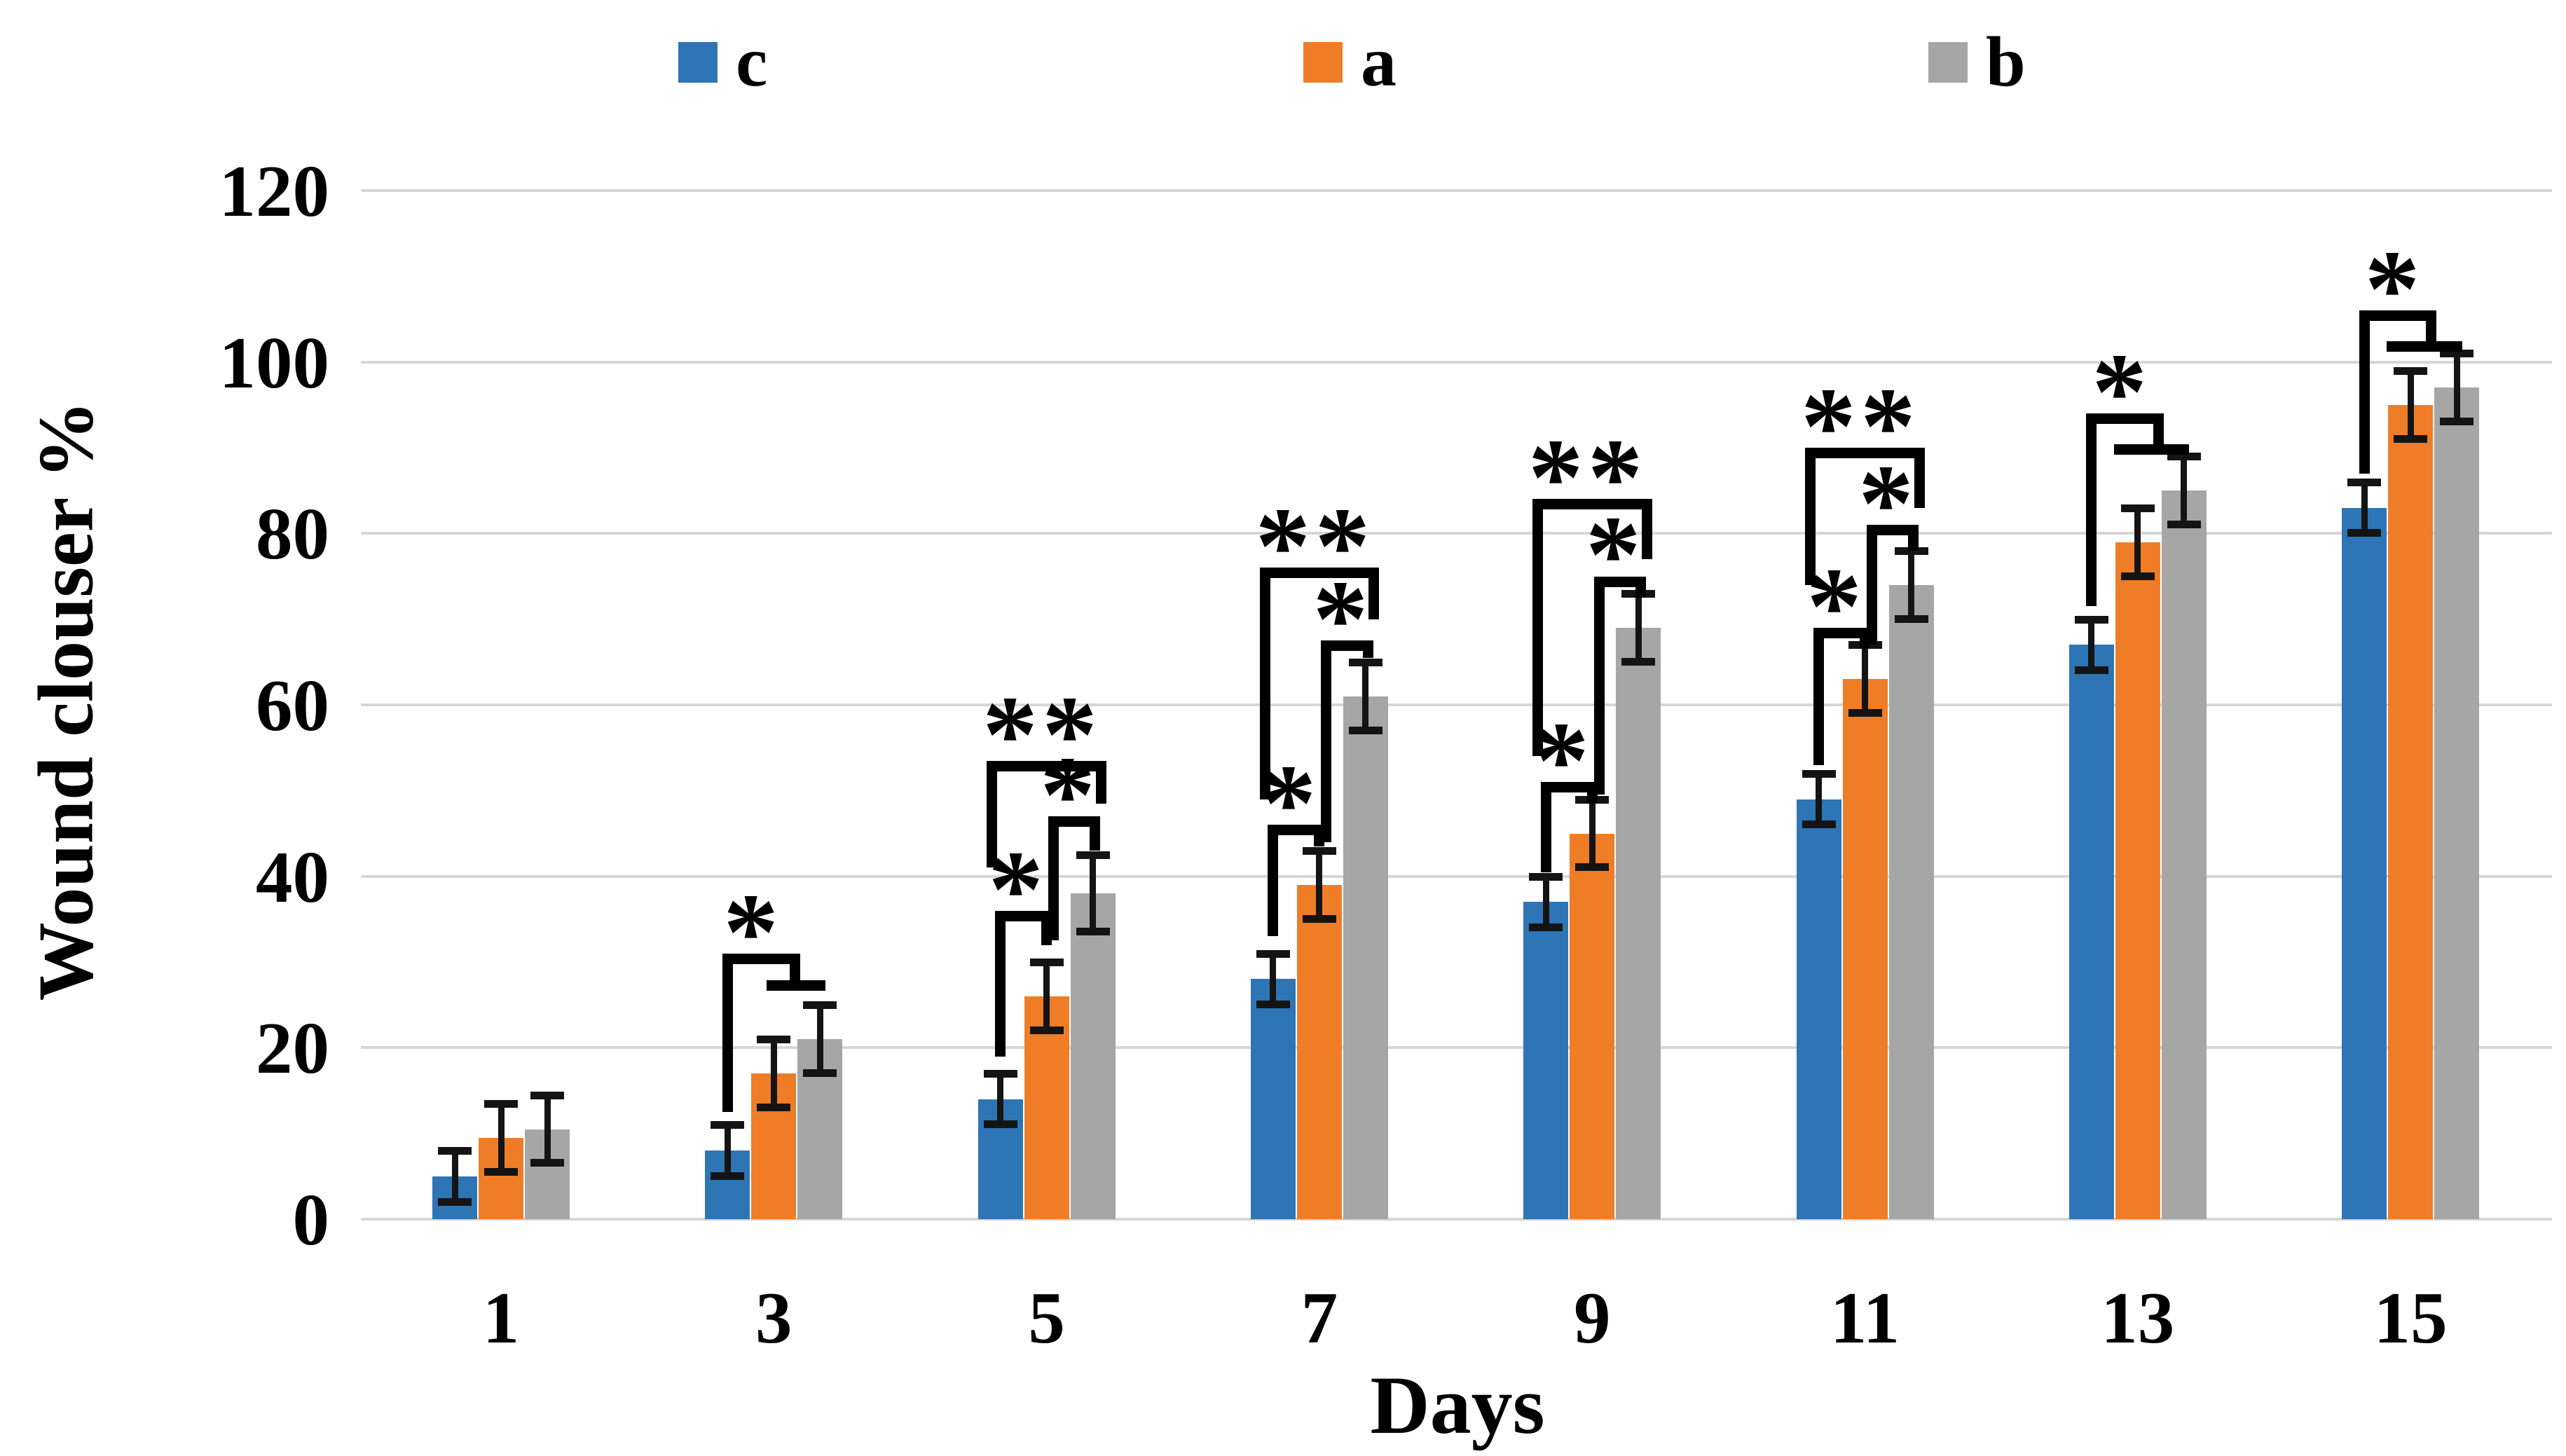  Describe the element at coordinates (1093, 1056) in the screenshot. I see `bar-b-day5` at that location.